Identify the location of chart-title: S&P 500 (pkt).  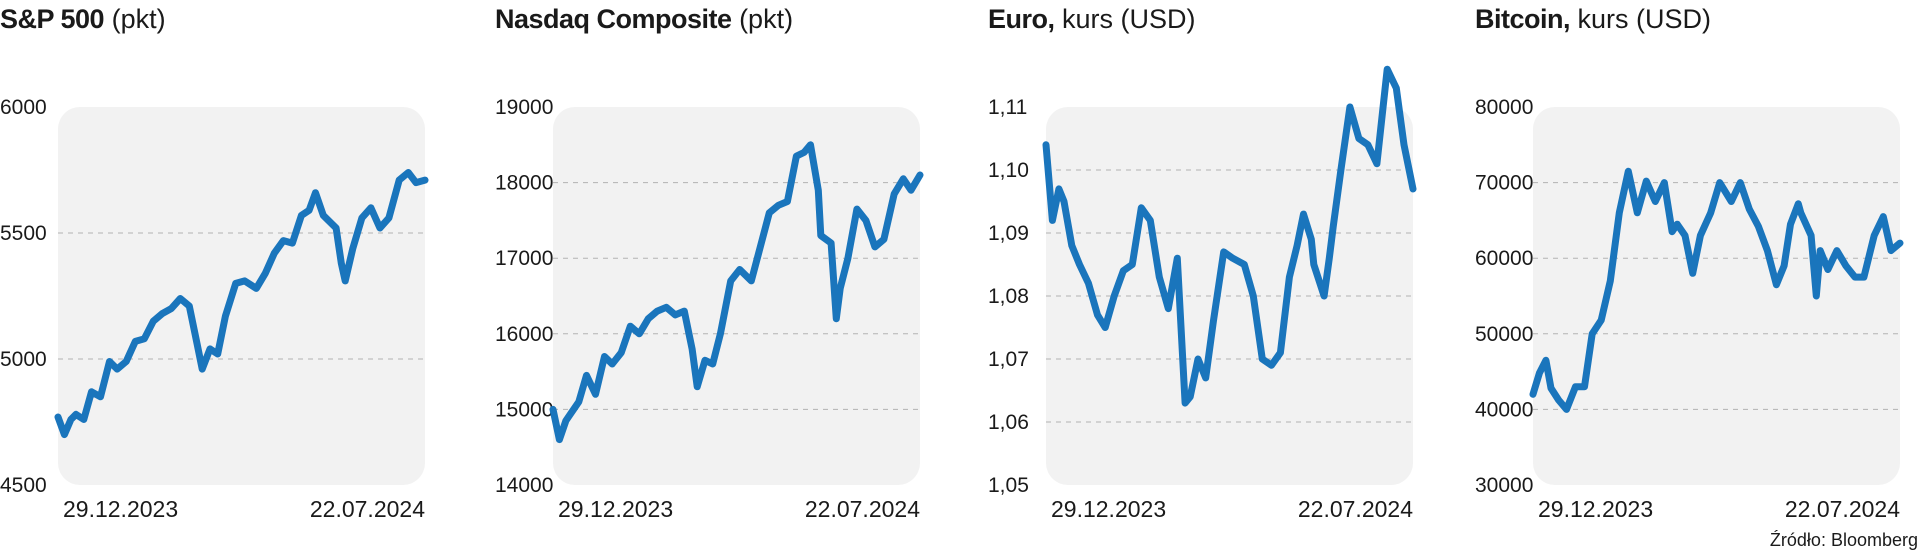
(83, 19).